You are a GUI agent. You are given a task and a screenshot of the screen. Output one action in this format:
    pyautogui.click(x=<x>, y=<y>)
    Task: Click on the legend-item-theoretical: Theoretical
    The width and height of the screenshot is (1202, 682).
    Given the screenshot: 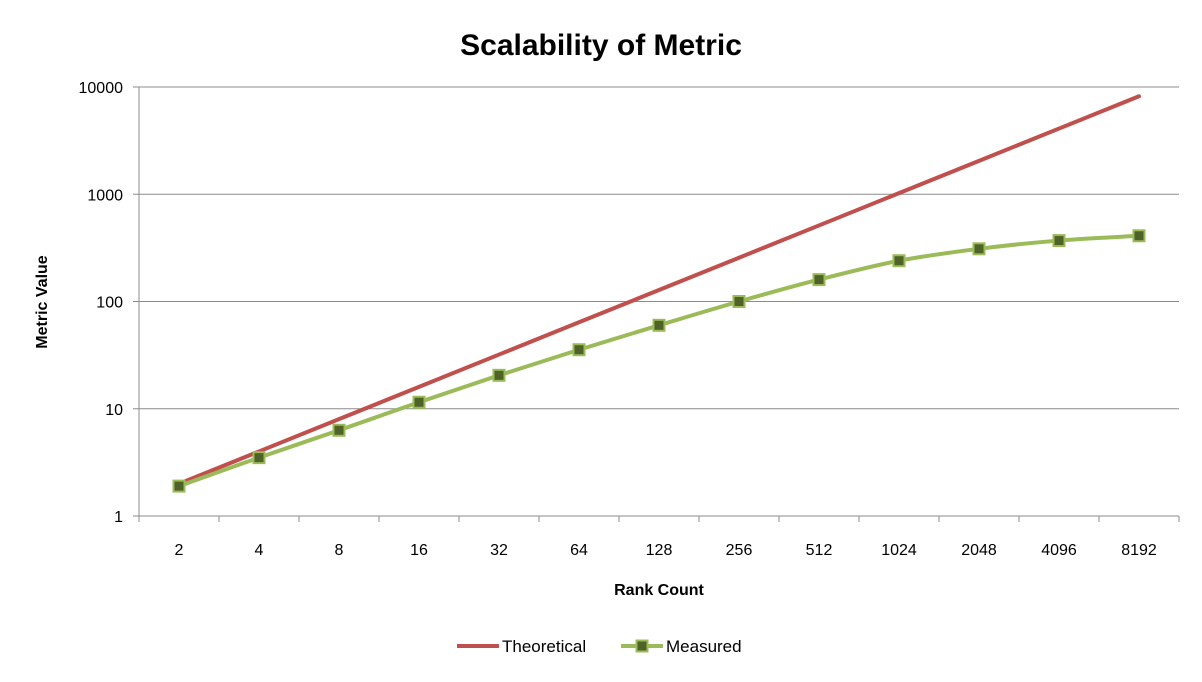 What is the action you would take?
    pyautogui.click(x=521, y=646)
    